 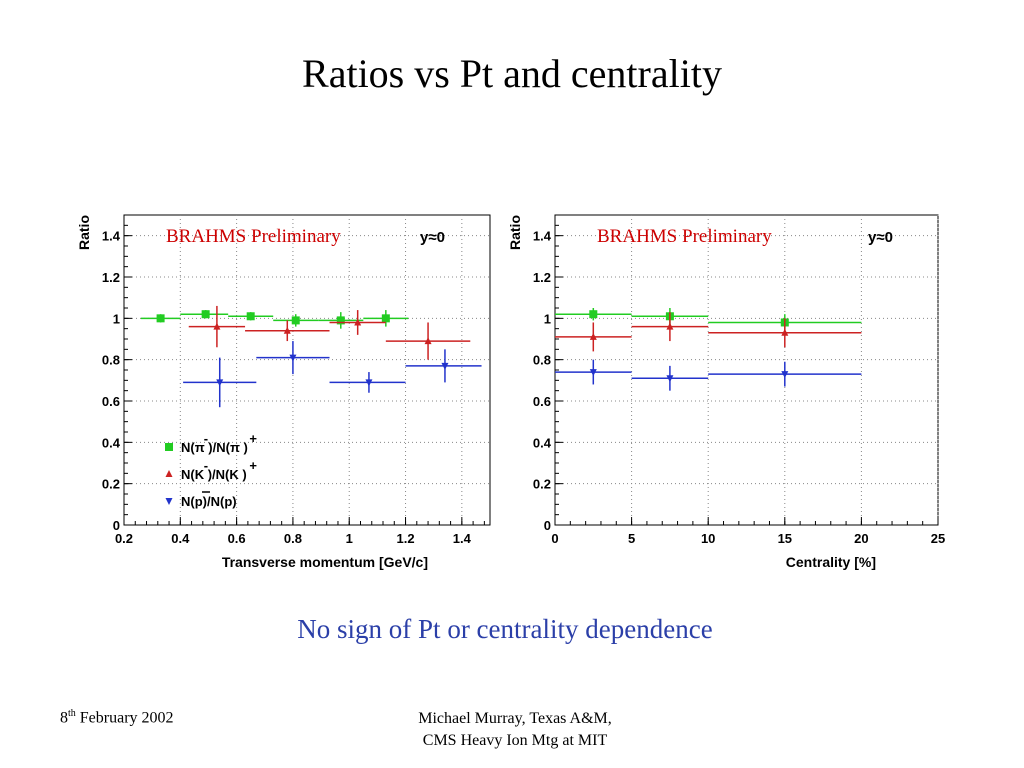 What do you see at coordinates (214, 447) in the screenshot?
I see `legend-label: N(π )/N(π )` at bounding box center [214, 447].